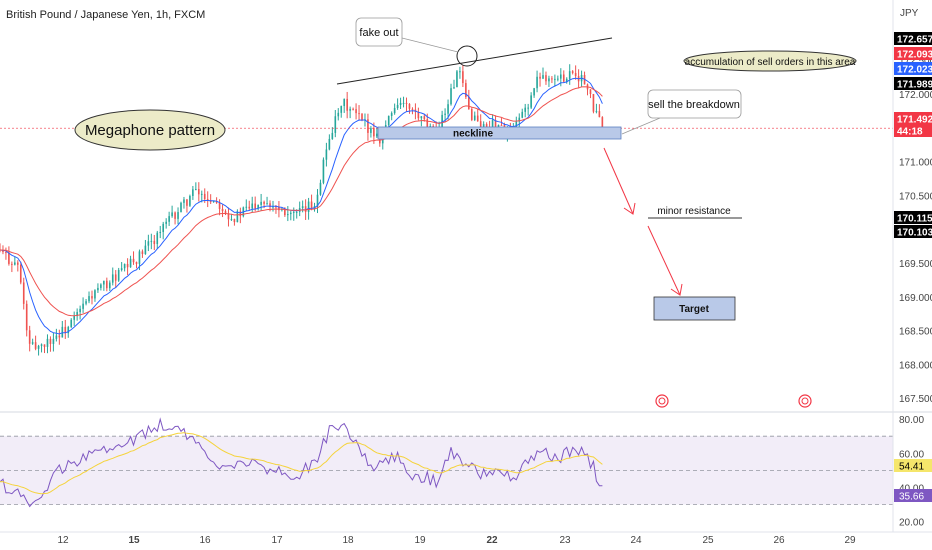 Image resolution: width=932 pixels, height=550 pixels. I want to click on price-tick-label: 169.000, so click(915, 298).